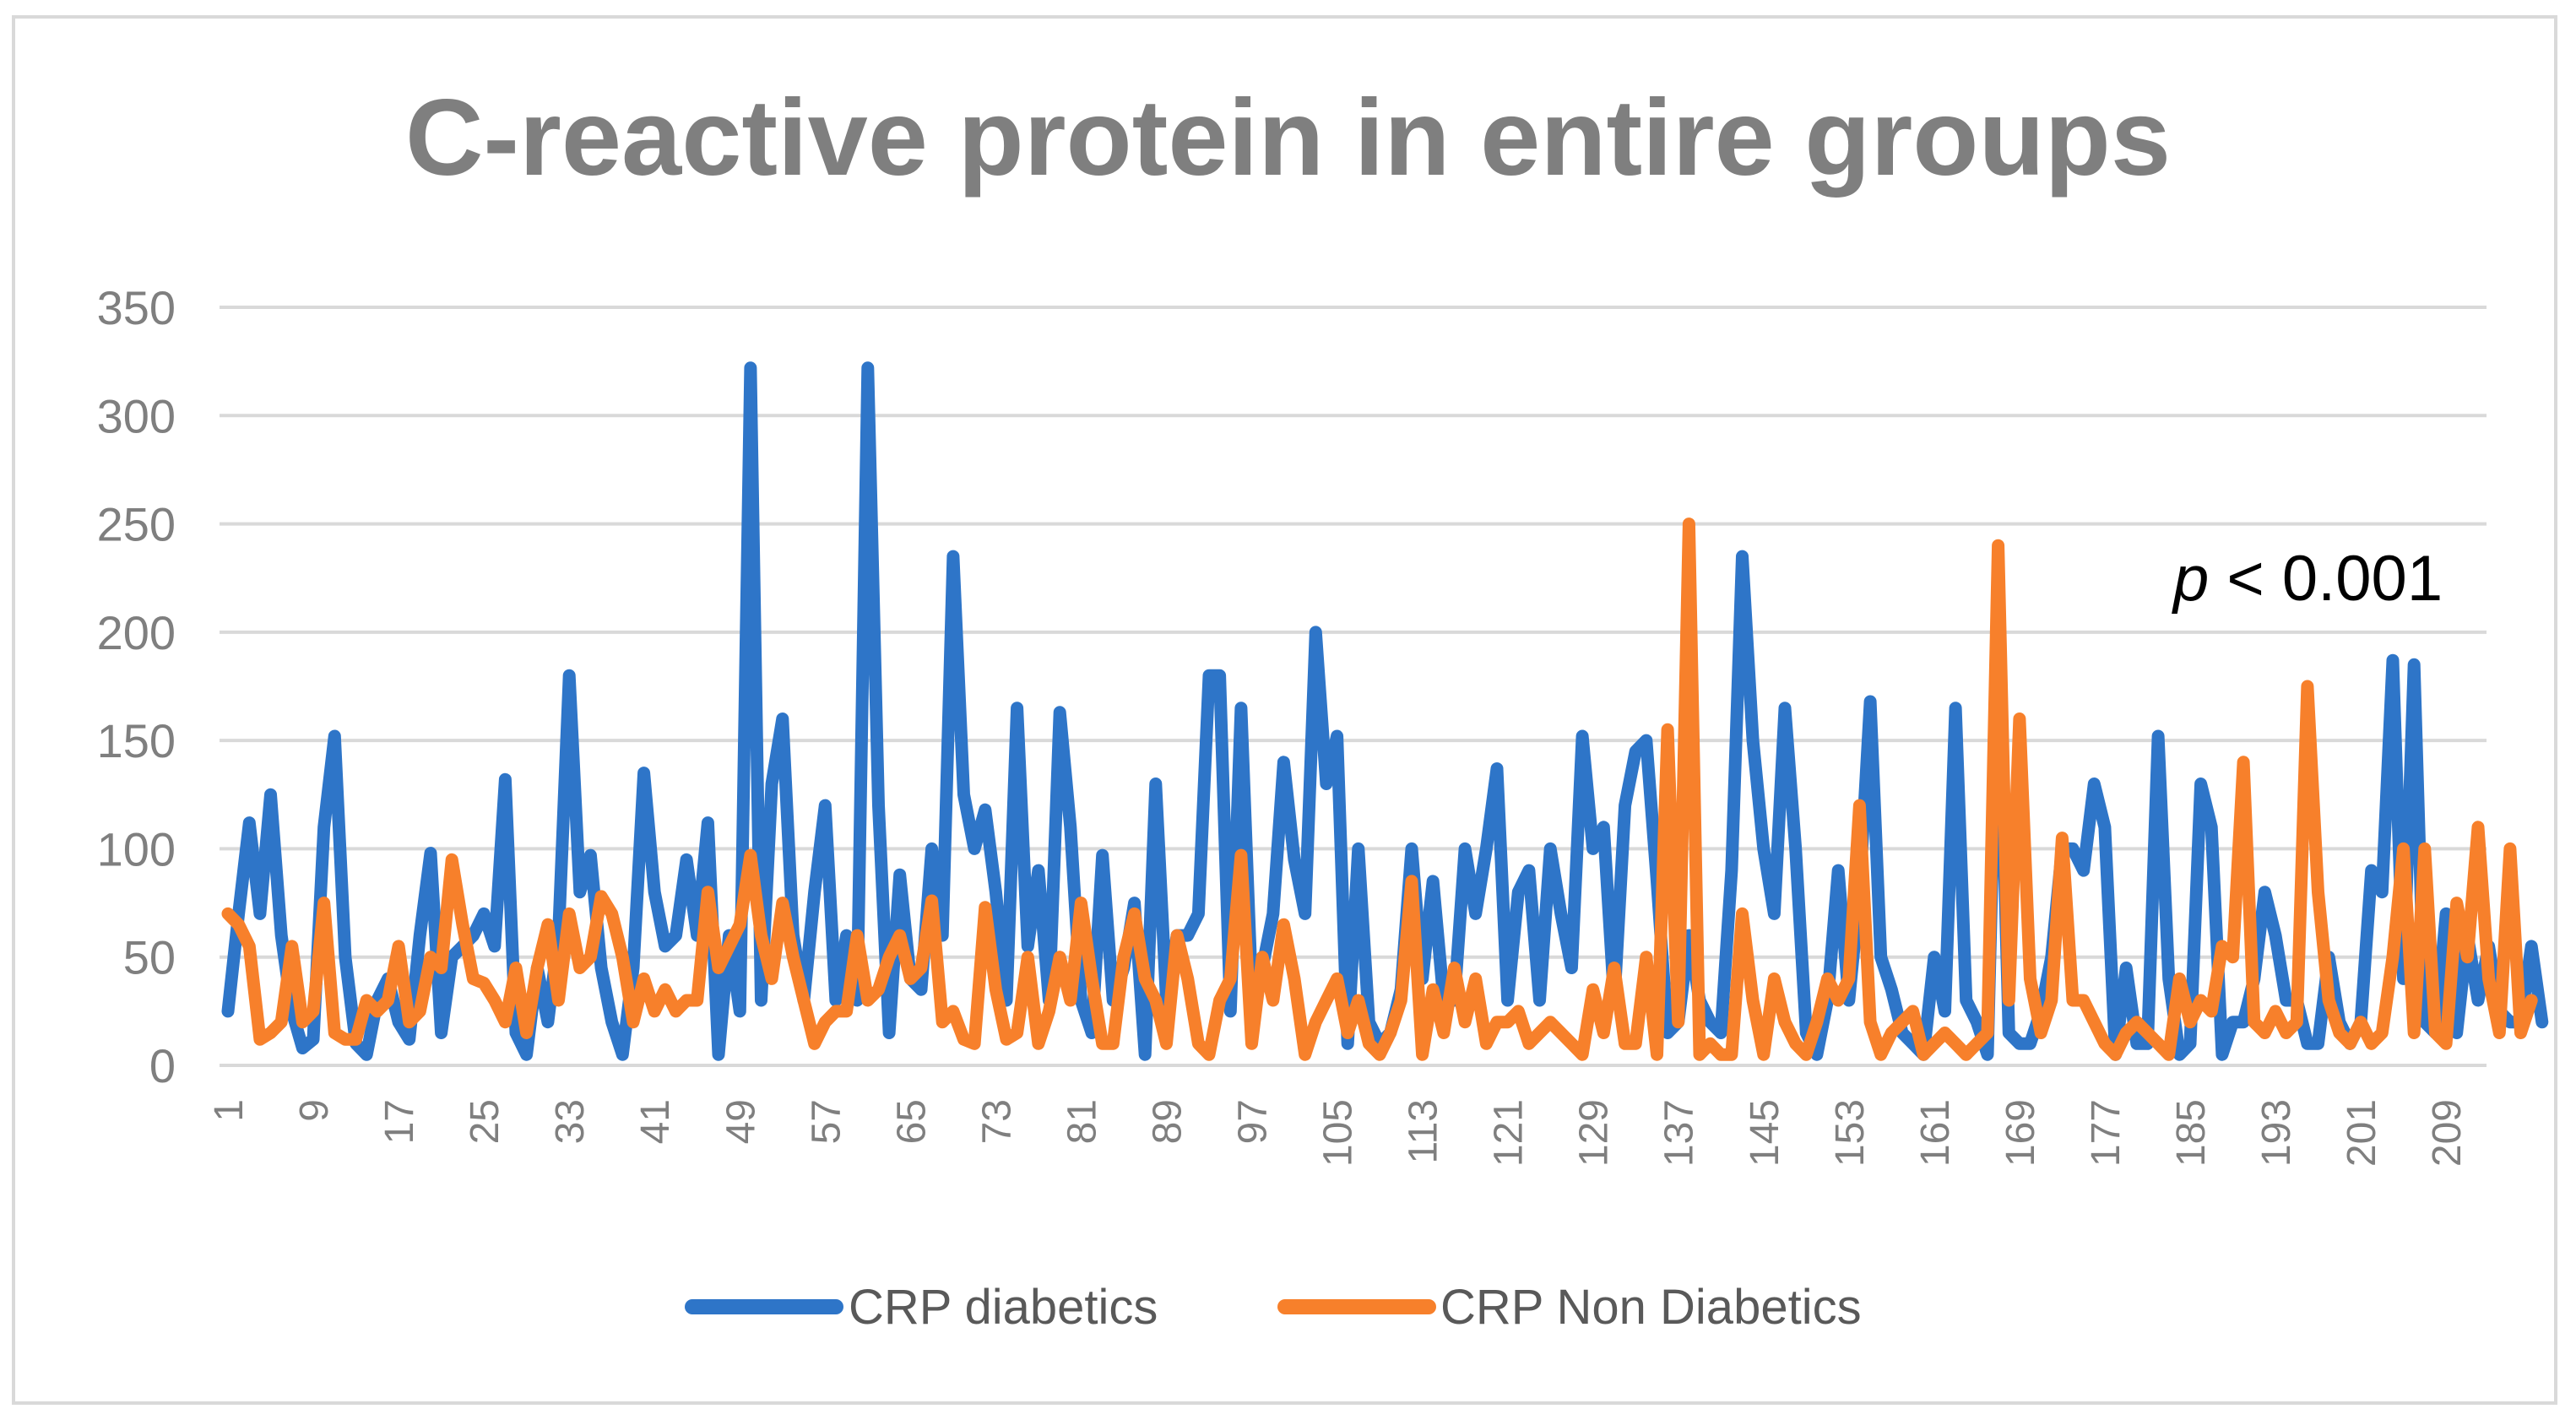 The height and width of the screenshot is (1425, 2576). What do you see at coordinates (137, 632) in the screenshot?
I see `y-tick-label: 200` at bounding box center [137, 632].